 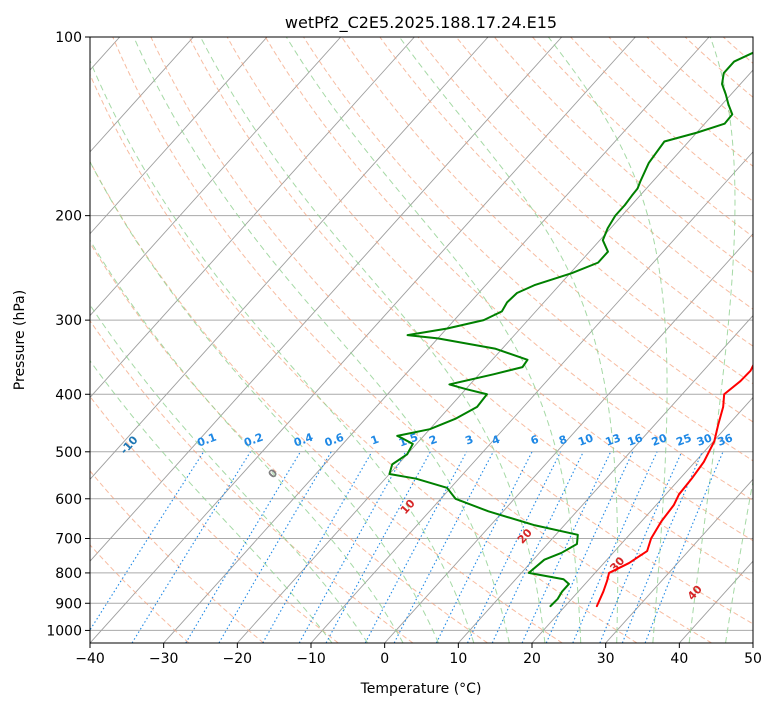 I want to click on y-tick-label: 700, so click(x=68, y=540).